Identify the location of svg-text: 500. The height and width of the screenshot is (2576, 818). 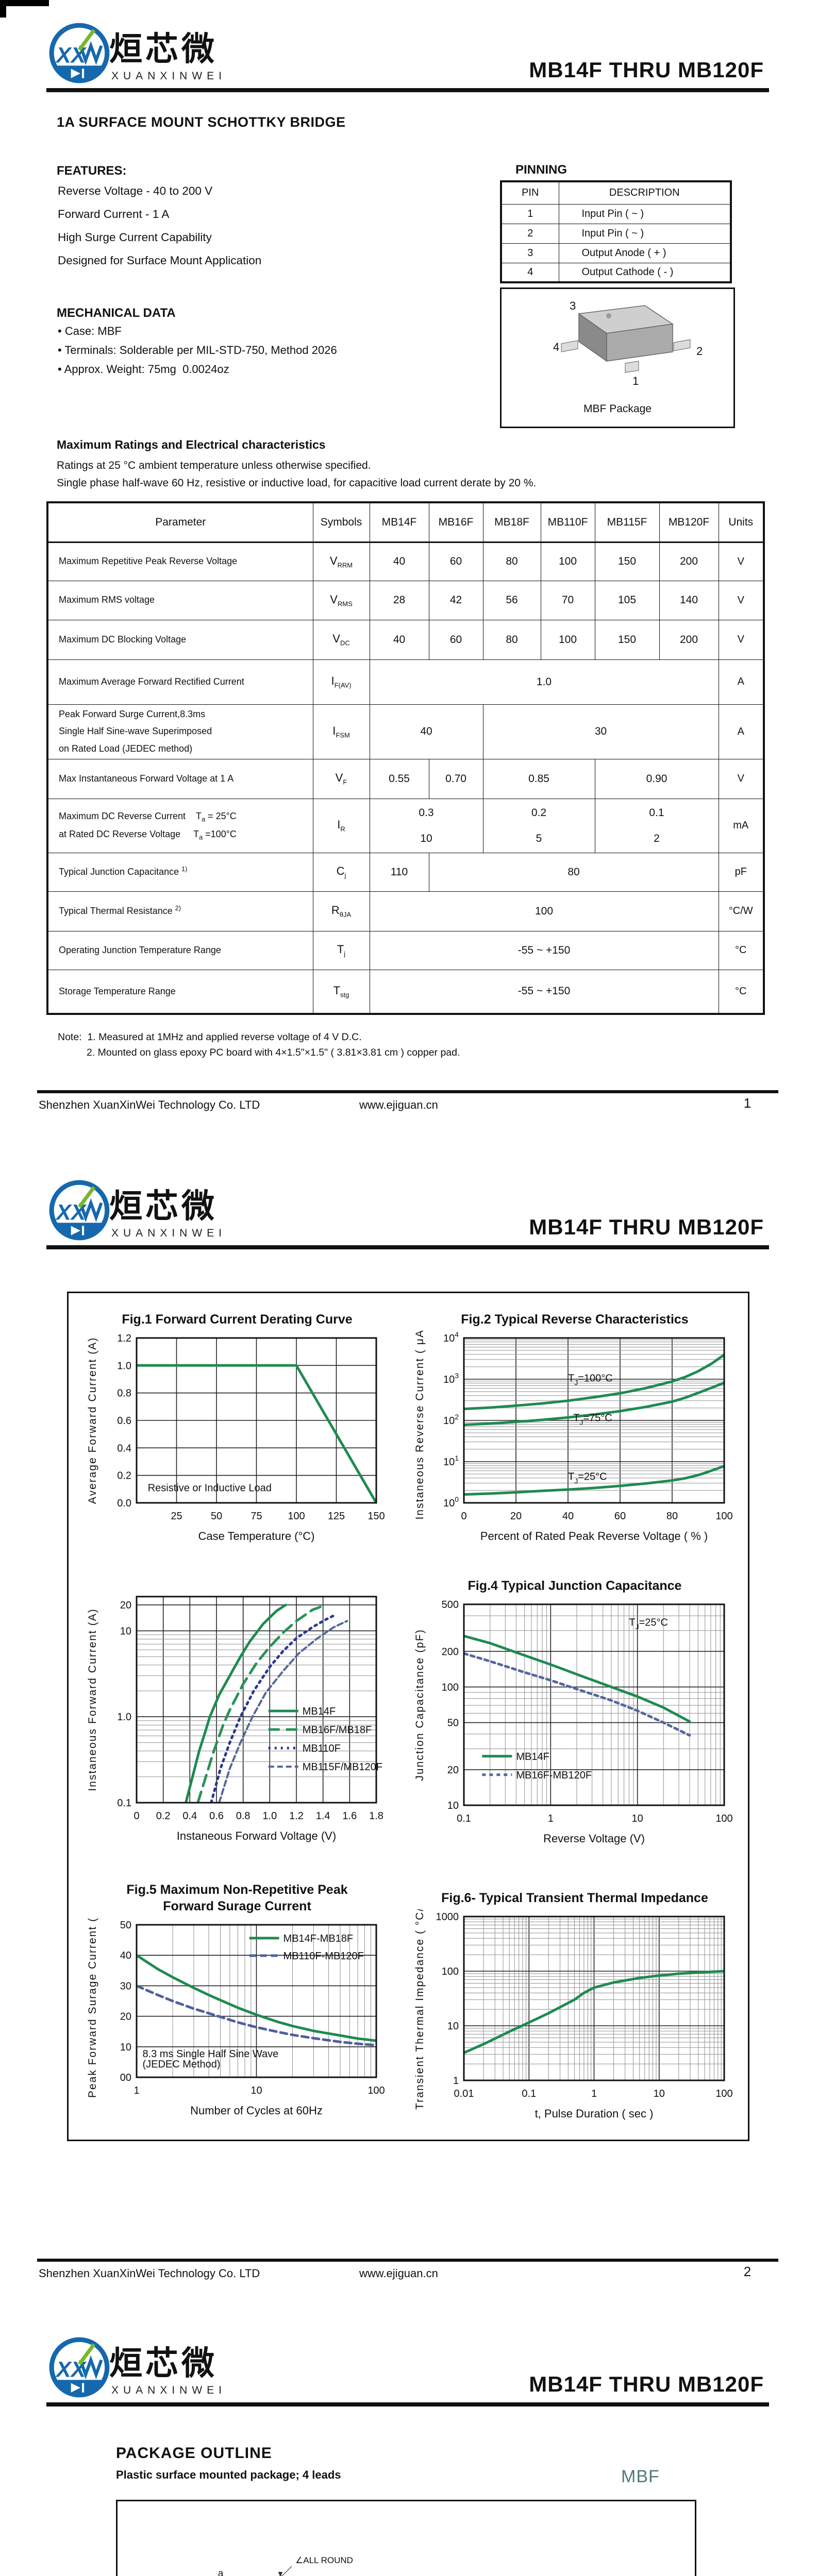
(450, 1605).